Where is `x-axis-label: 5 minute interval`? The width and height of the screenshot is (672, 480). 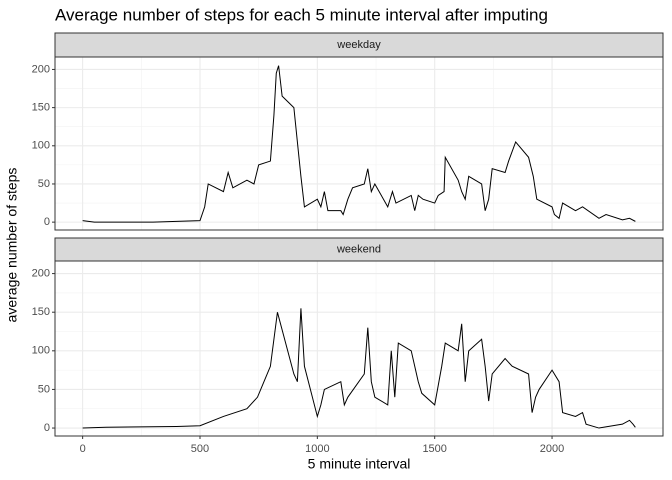 x-axis-label: 5 minute interval is located at coordinates (359, 464).